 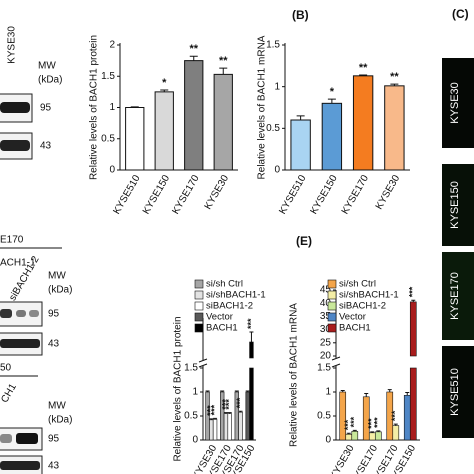 What do you see at coordinates (352, 317) in the screenshot?
I see `legend-label: Vector` at bounding box center [352, 317].